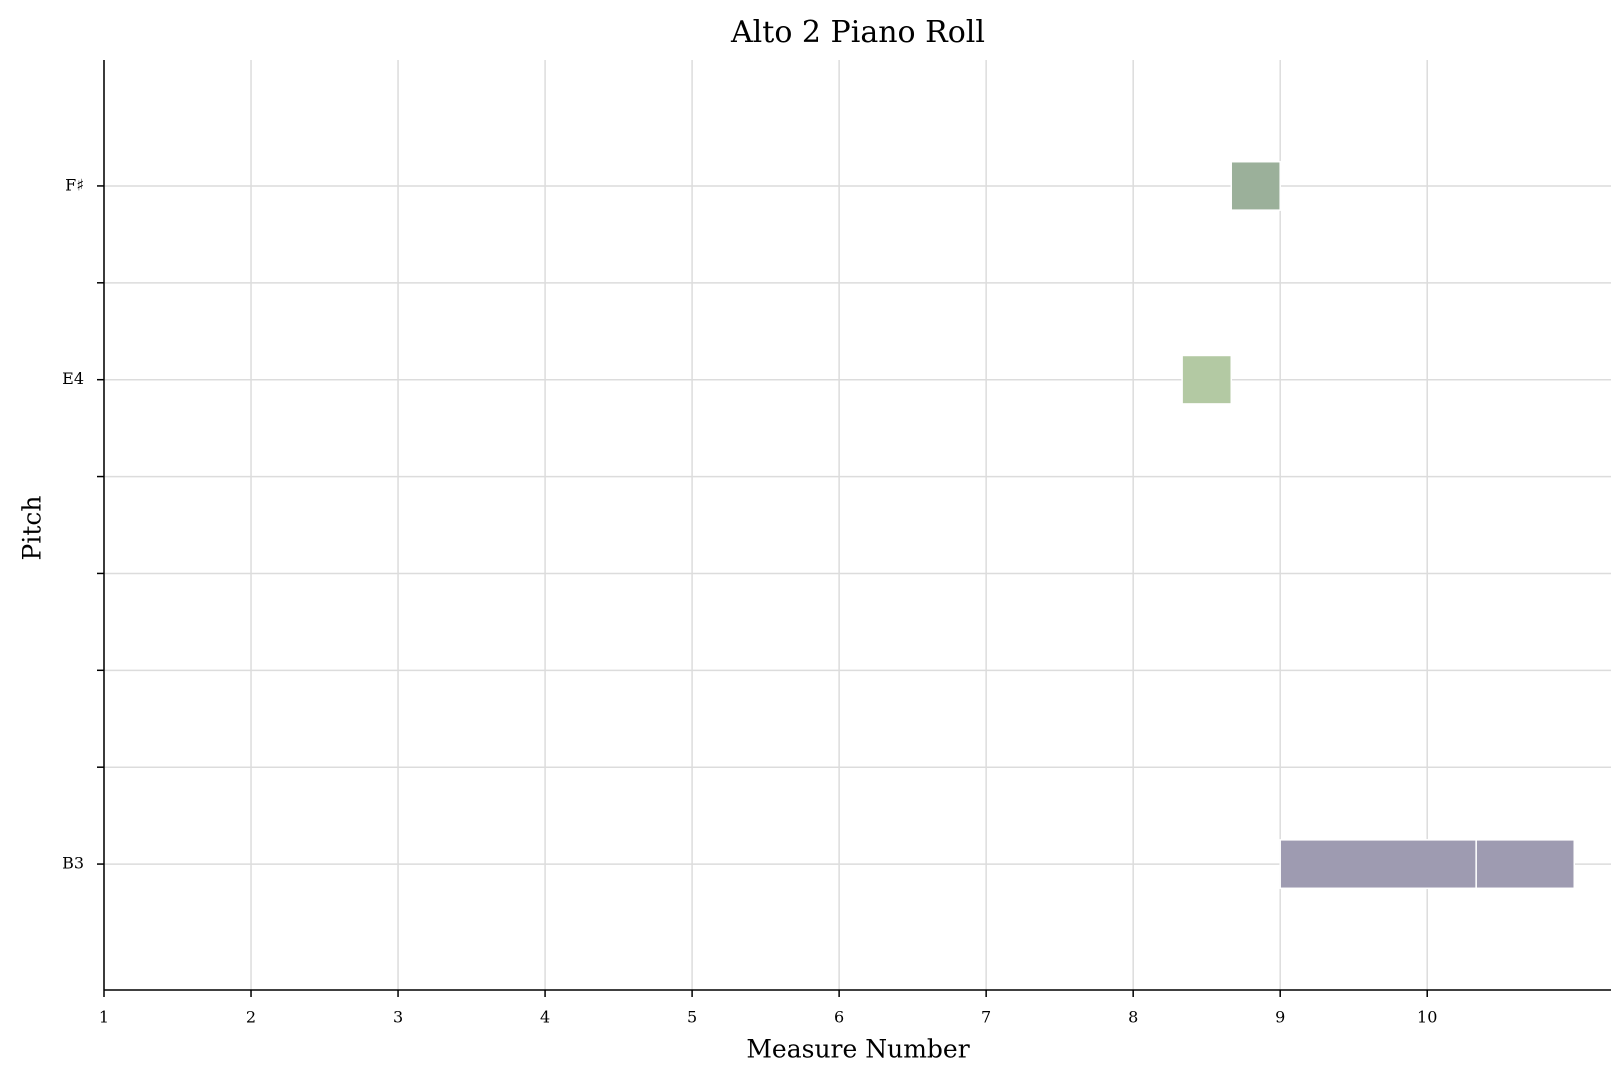 The image size is (1624, 1081). What do you see at coordinates (692, 1017) in the screenshot?
I see `x-tick-label: 5` at bounding box center [692, 1017].